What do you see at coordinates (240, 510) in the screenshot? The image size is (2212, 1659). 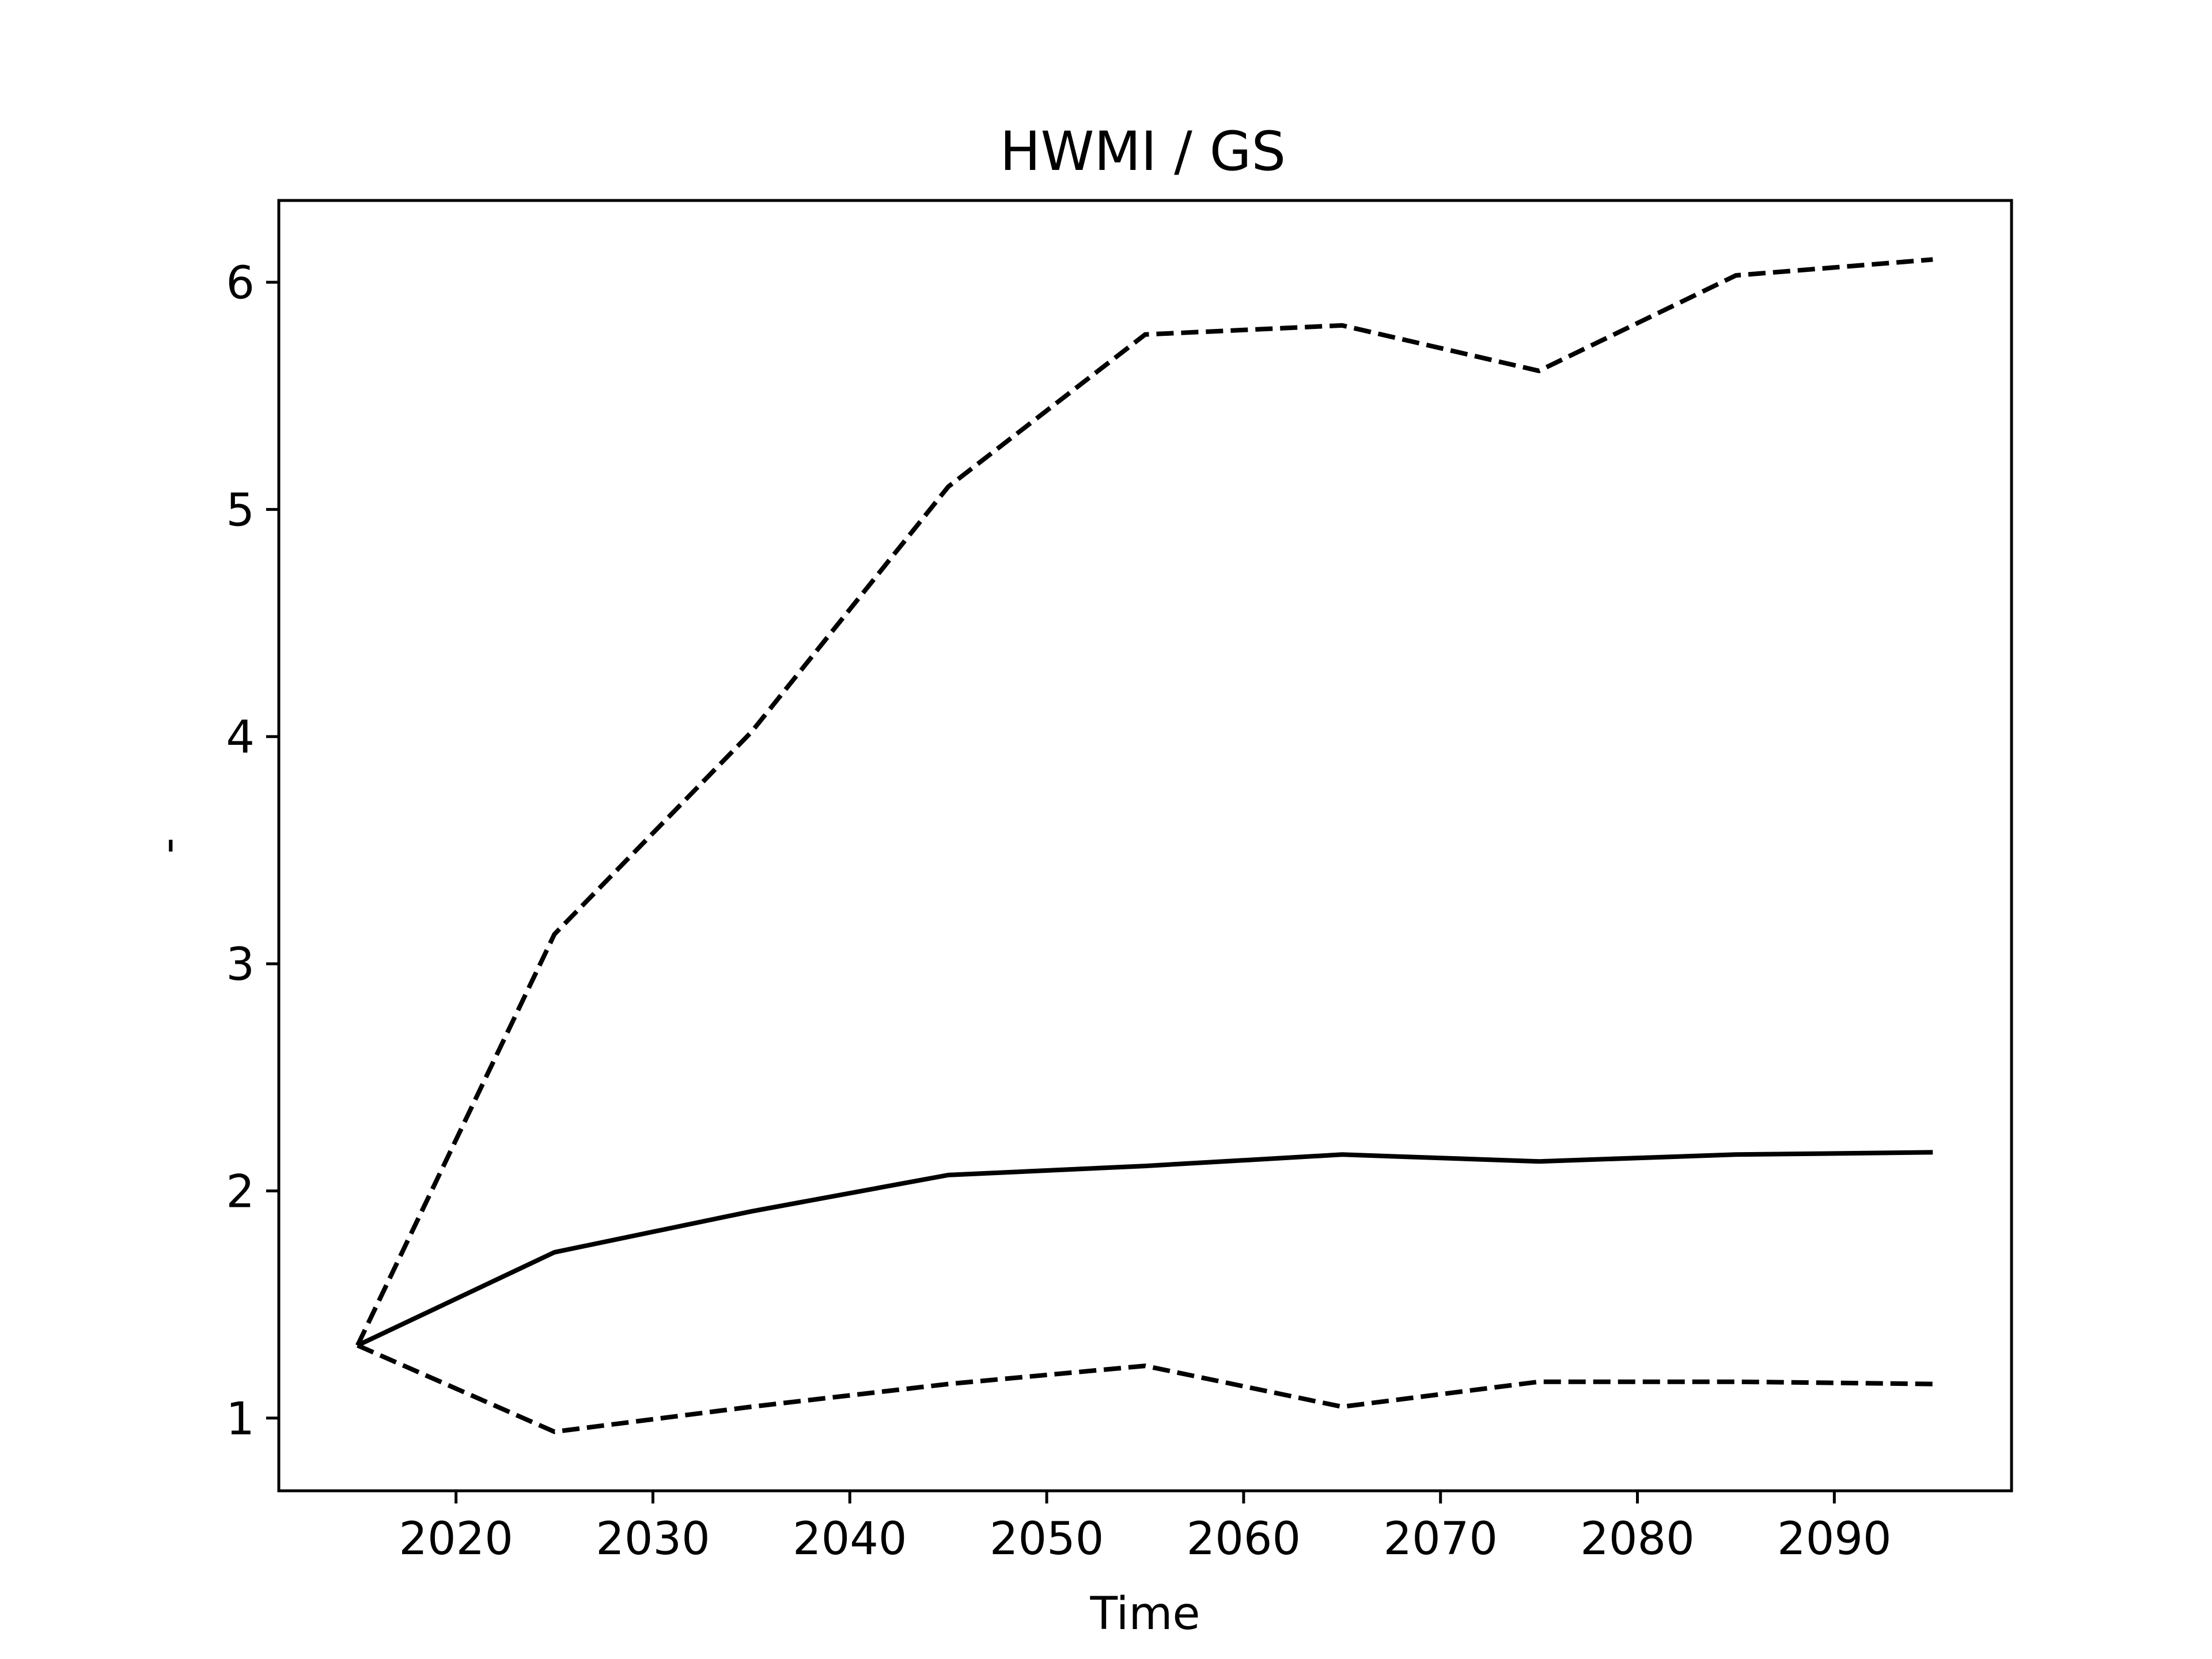 I see `y-tick-label: 5` at bounding box center [240, 510].